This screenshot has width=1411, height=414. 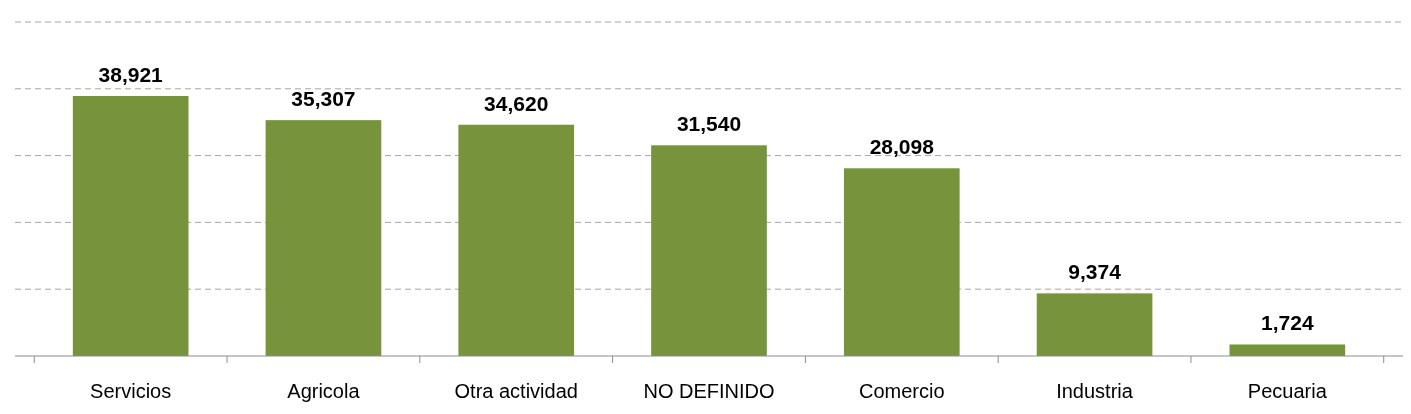 What do you see at coordinates (1287, 391) in the screenshot?
I see `x-tick-label: Pecuaria` at bounding box center [1287, 391].